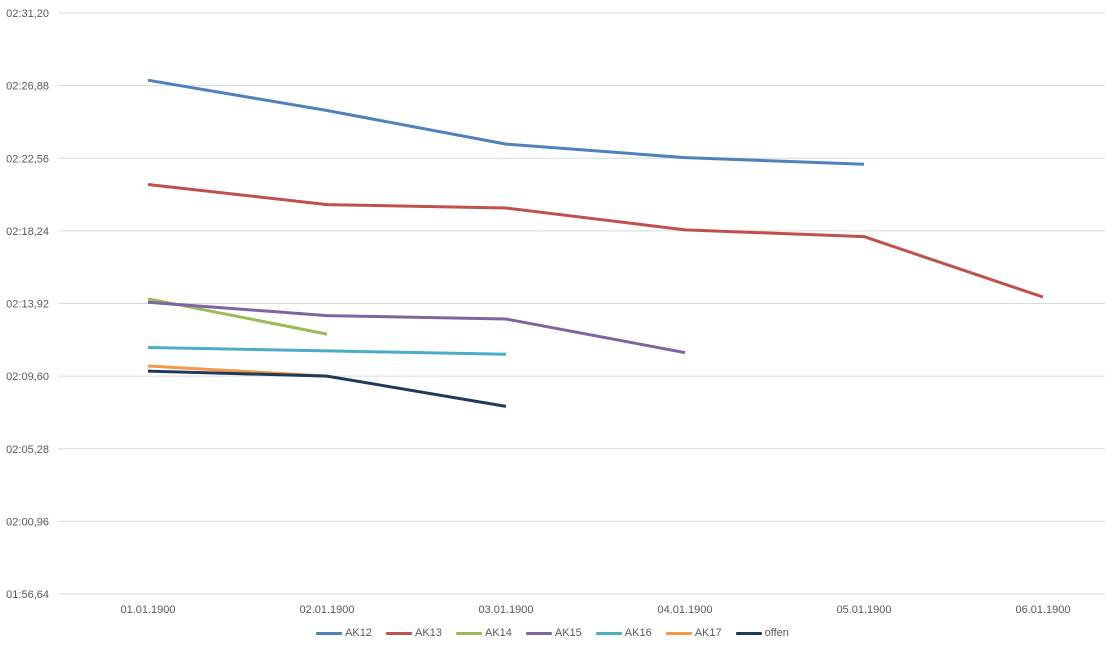 This screenshot has width=1105, height=654. What do you see at coordinates (27, 377) in the screenshot?
I see `y-tick-label: 02:09,60` at bounding box center [27, 377].